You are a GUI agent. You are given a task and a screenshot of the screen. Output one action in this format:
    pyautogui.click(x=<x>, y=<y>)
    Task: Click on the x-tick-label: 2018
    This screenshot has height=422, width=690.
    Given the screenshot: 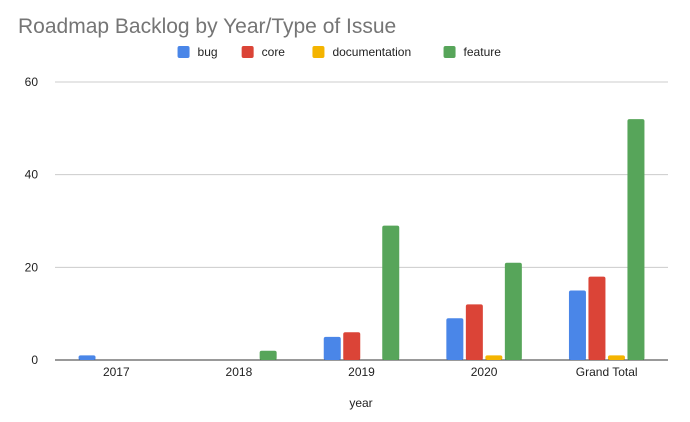 What is the action you would take?
    pyautogui.click(x=239, y=372)
    